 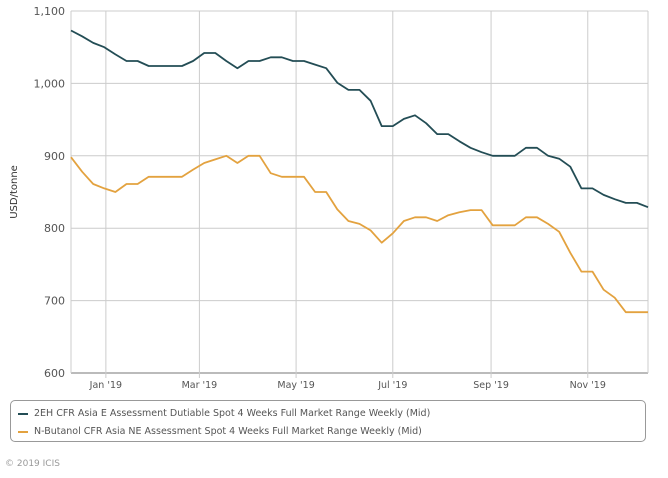 I want to click on x-tick-label: Jul '19, so click(x=392, y=385).